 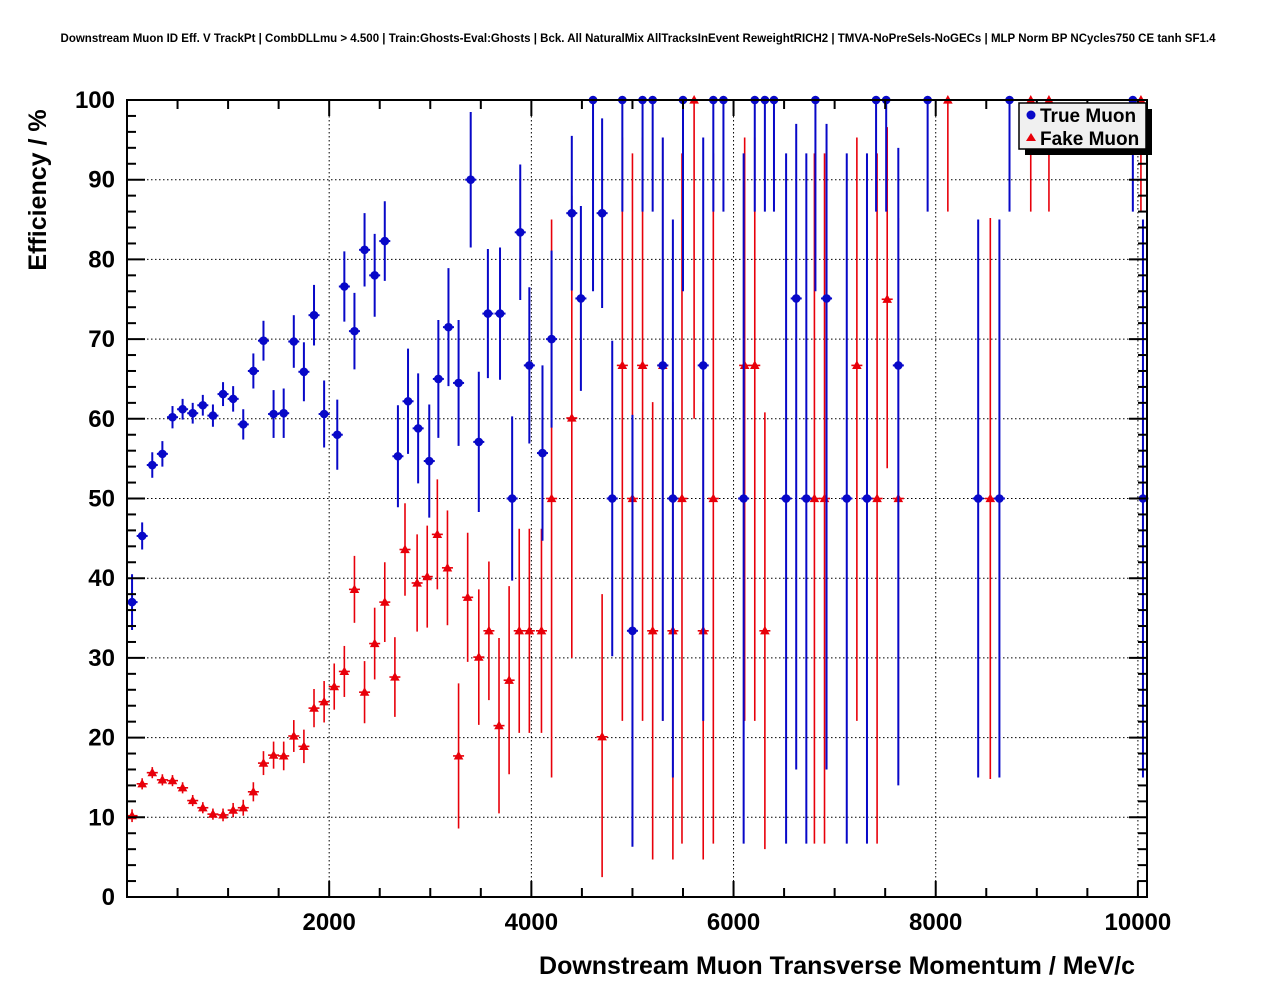 I want to click on y-tick-label: 0, so click(x=108, y=897).